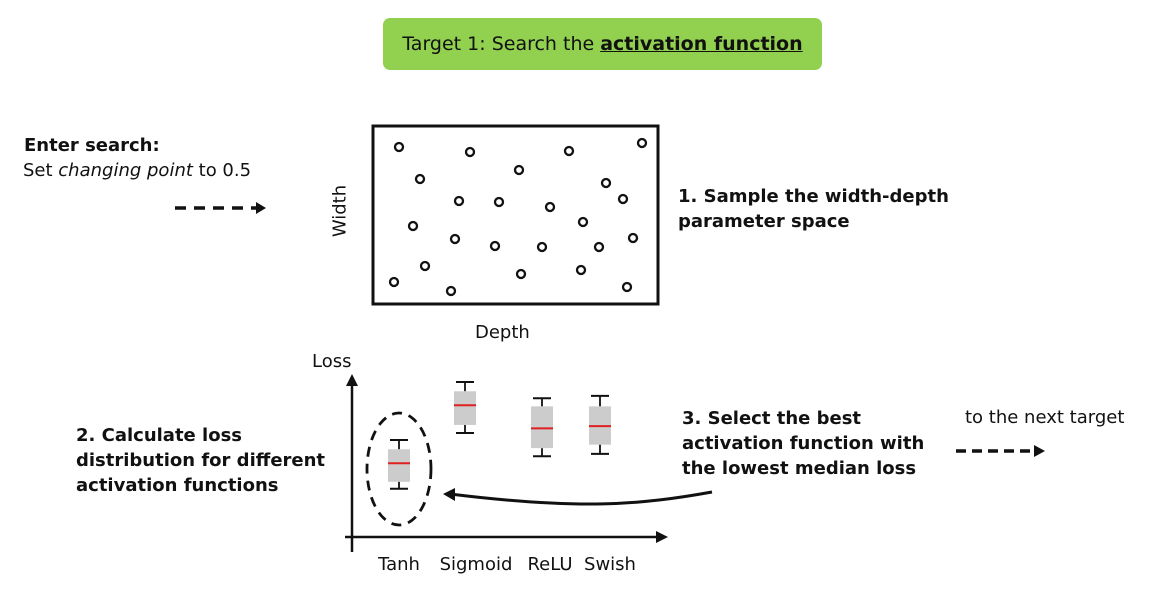  What do you see at coordinates (449, 494) in the screenshot?
I see `select-arrowhead-icon` at bounding box center [449, 494].